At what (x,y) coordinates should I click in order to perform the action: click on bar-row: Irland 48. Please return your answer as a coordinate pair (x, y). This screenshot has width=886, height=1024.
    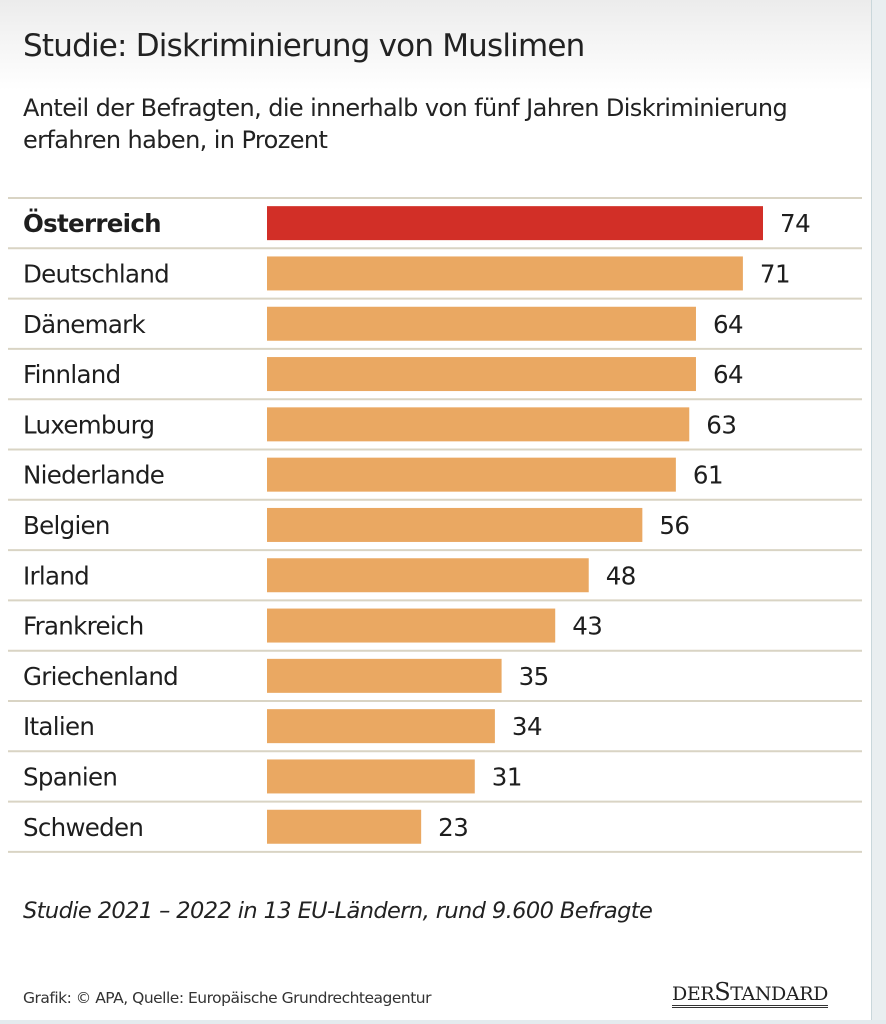
    Looking at the image, I should click on (329, 575).